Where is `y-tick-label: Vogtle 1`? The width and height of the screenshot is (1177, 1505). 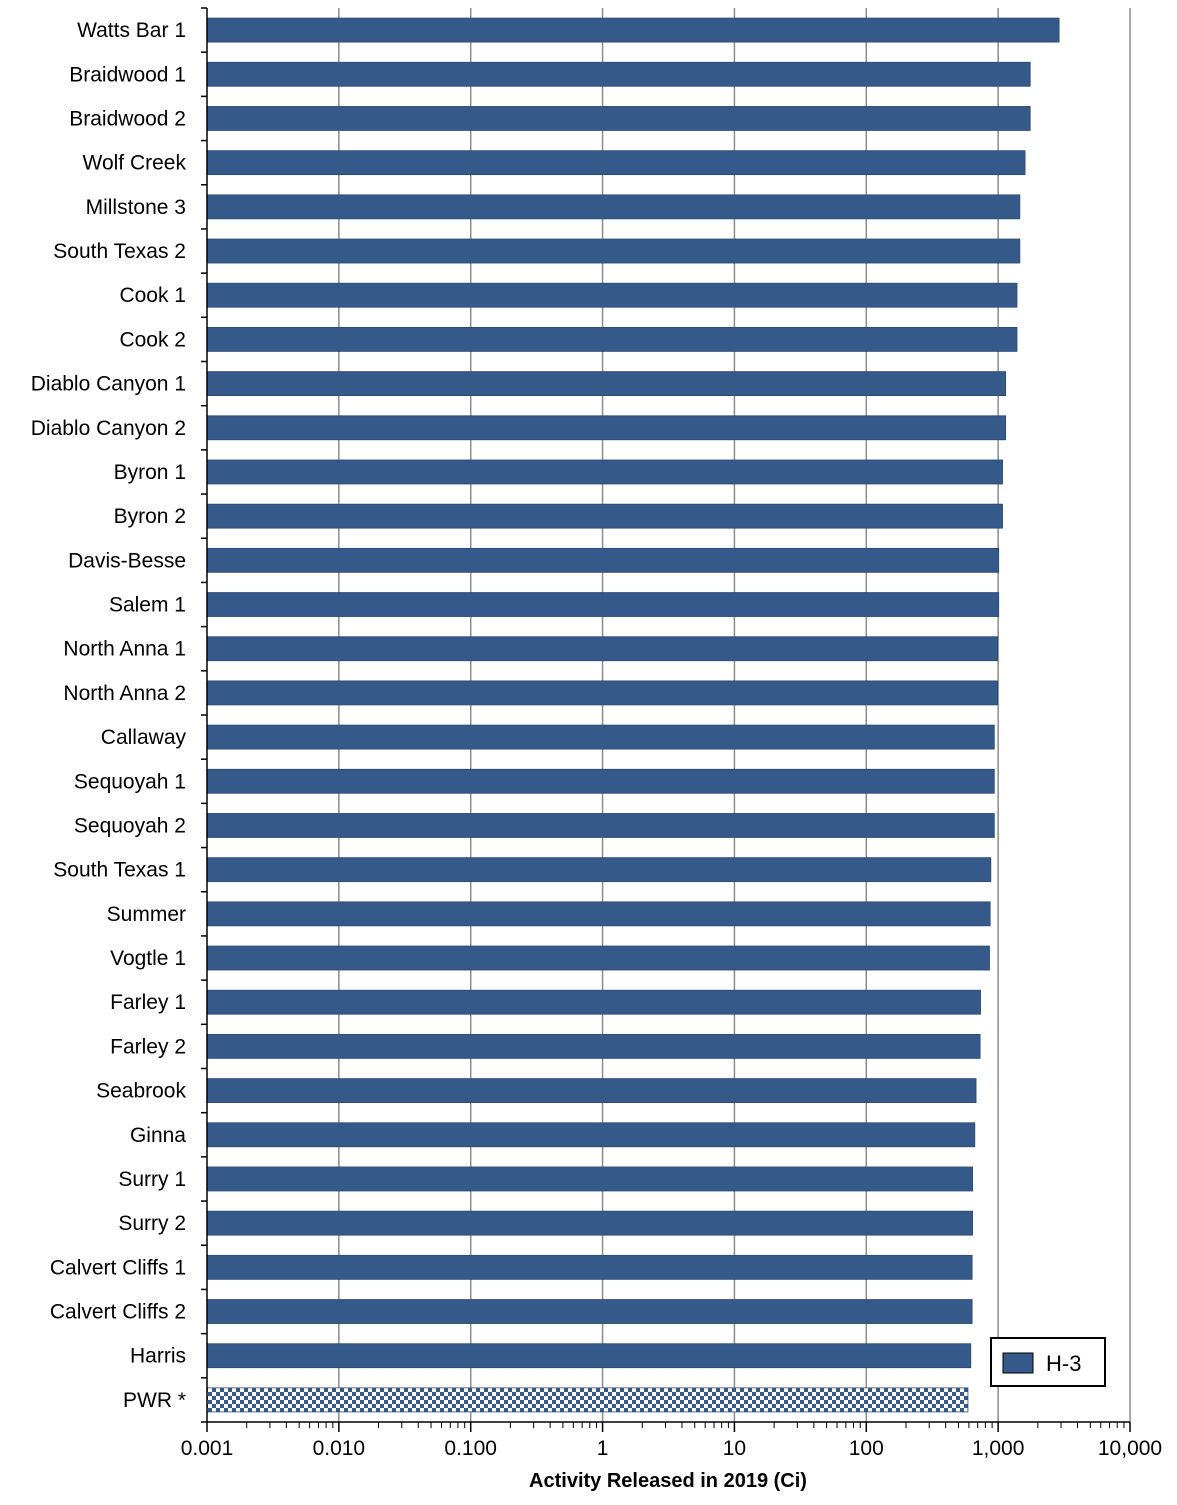 y-tick-label: Vogtle 1 is located at coordinates (148, 958).